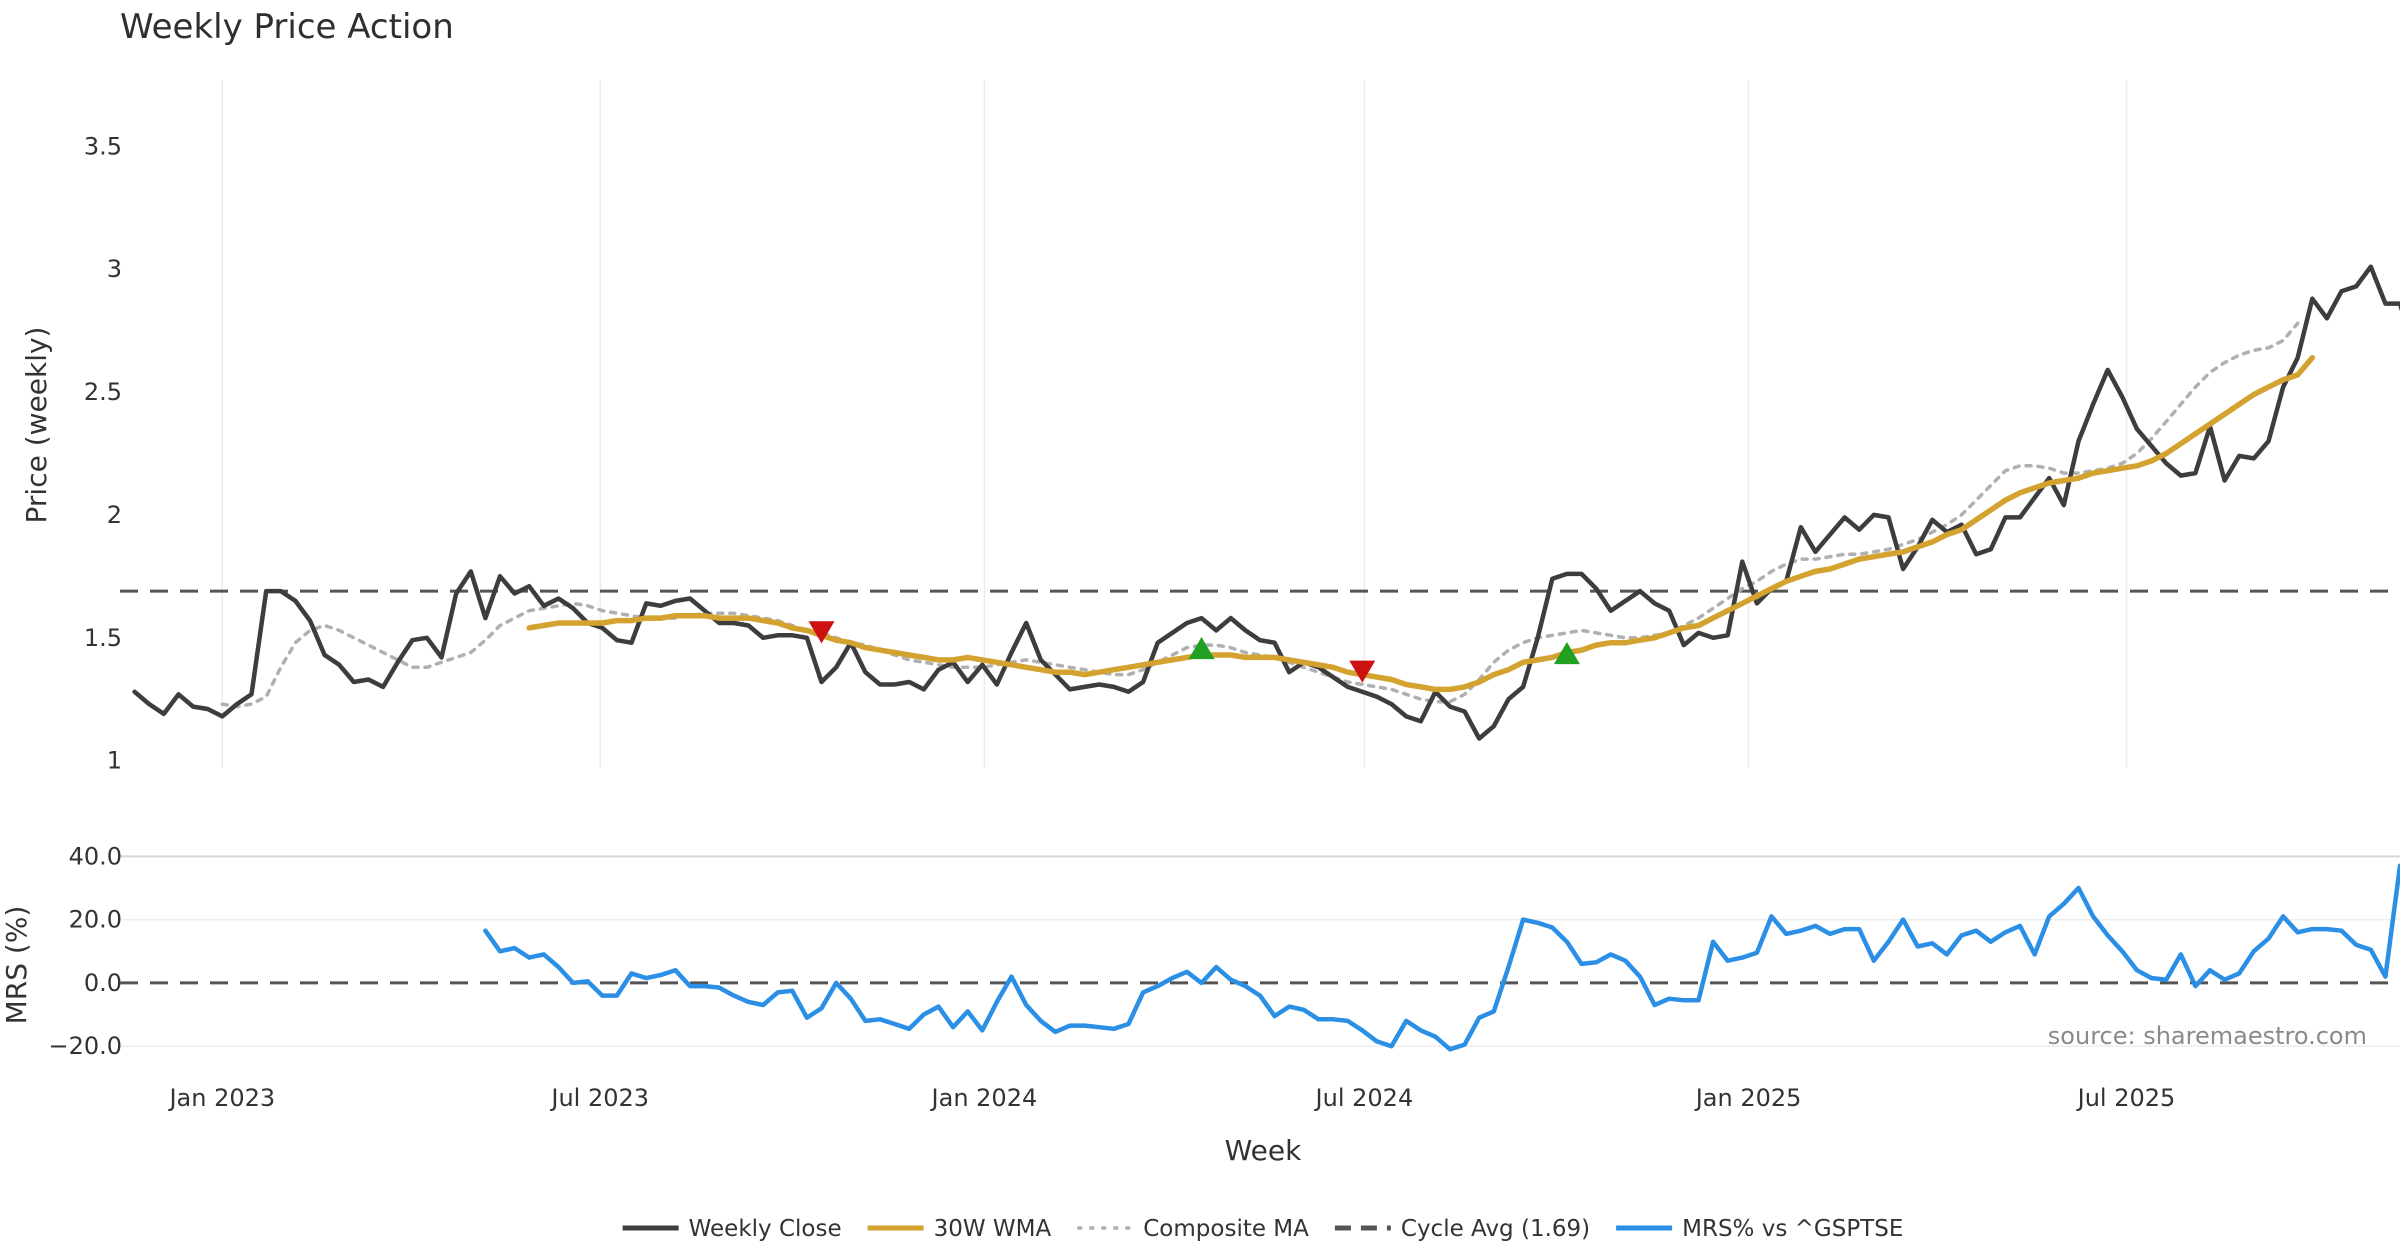  I want to click on mrs-gridlines, so click(1260, 951).